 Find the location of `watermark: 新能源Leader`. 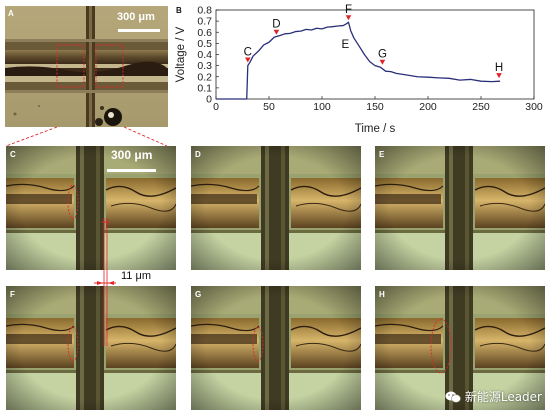

watermark: 新能源Leader is located at coordinates (493, 396).